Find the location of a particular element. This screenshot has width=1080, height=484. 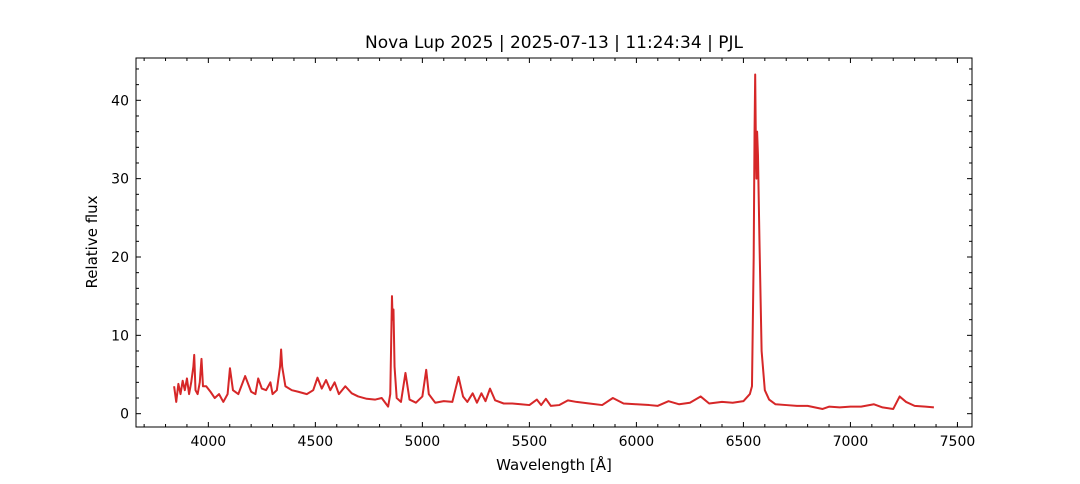

y-axis-label: Relative flux is located at coordinates (92, 241).